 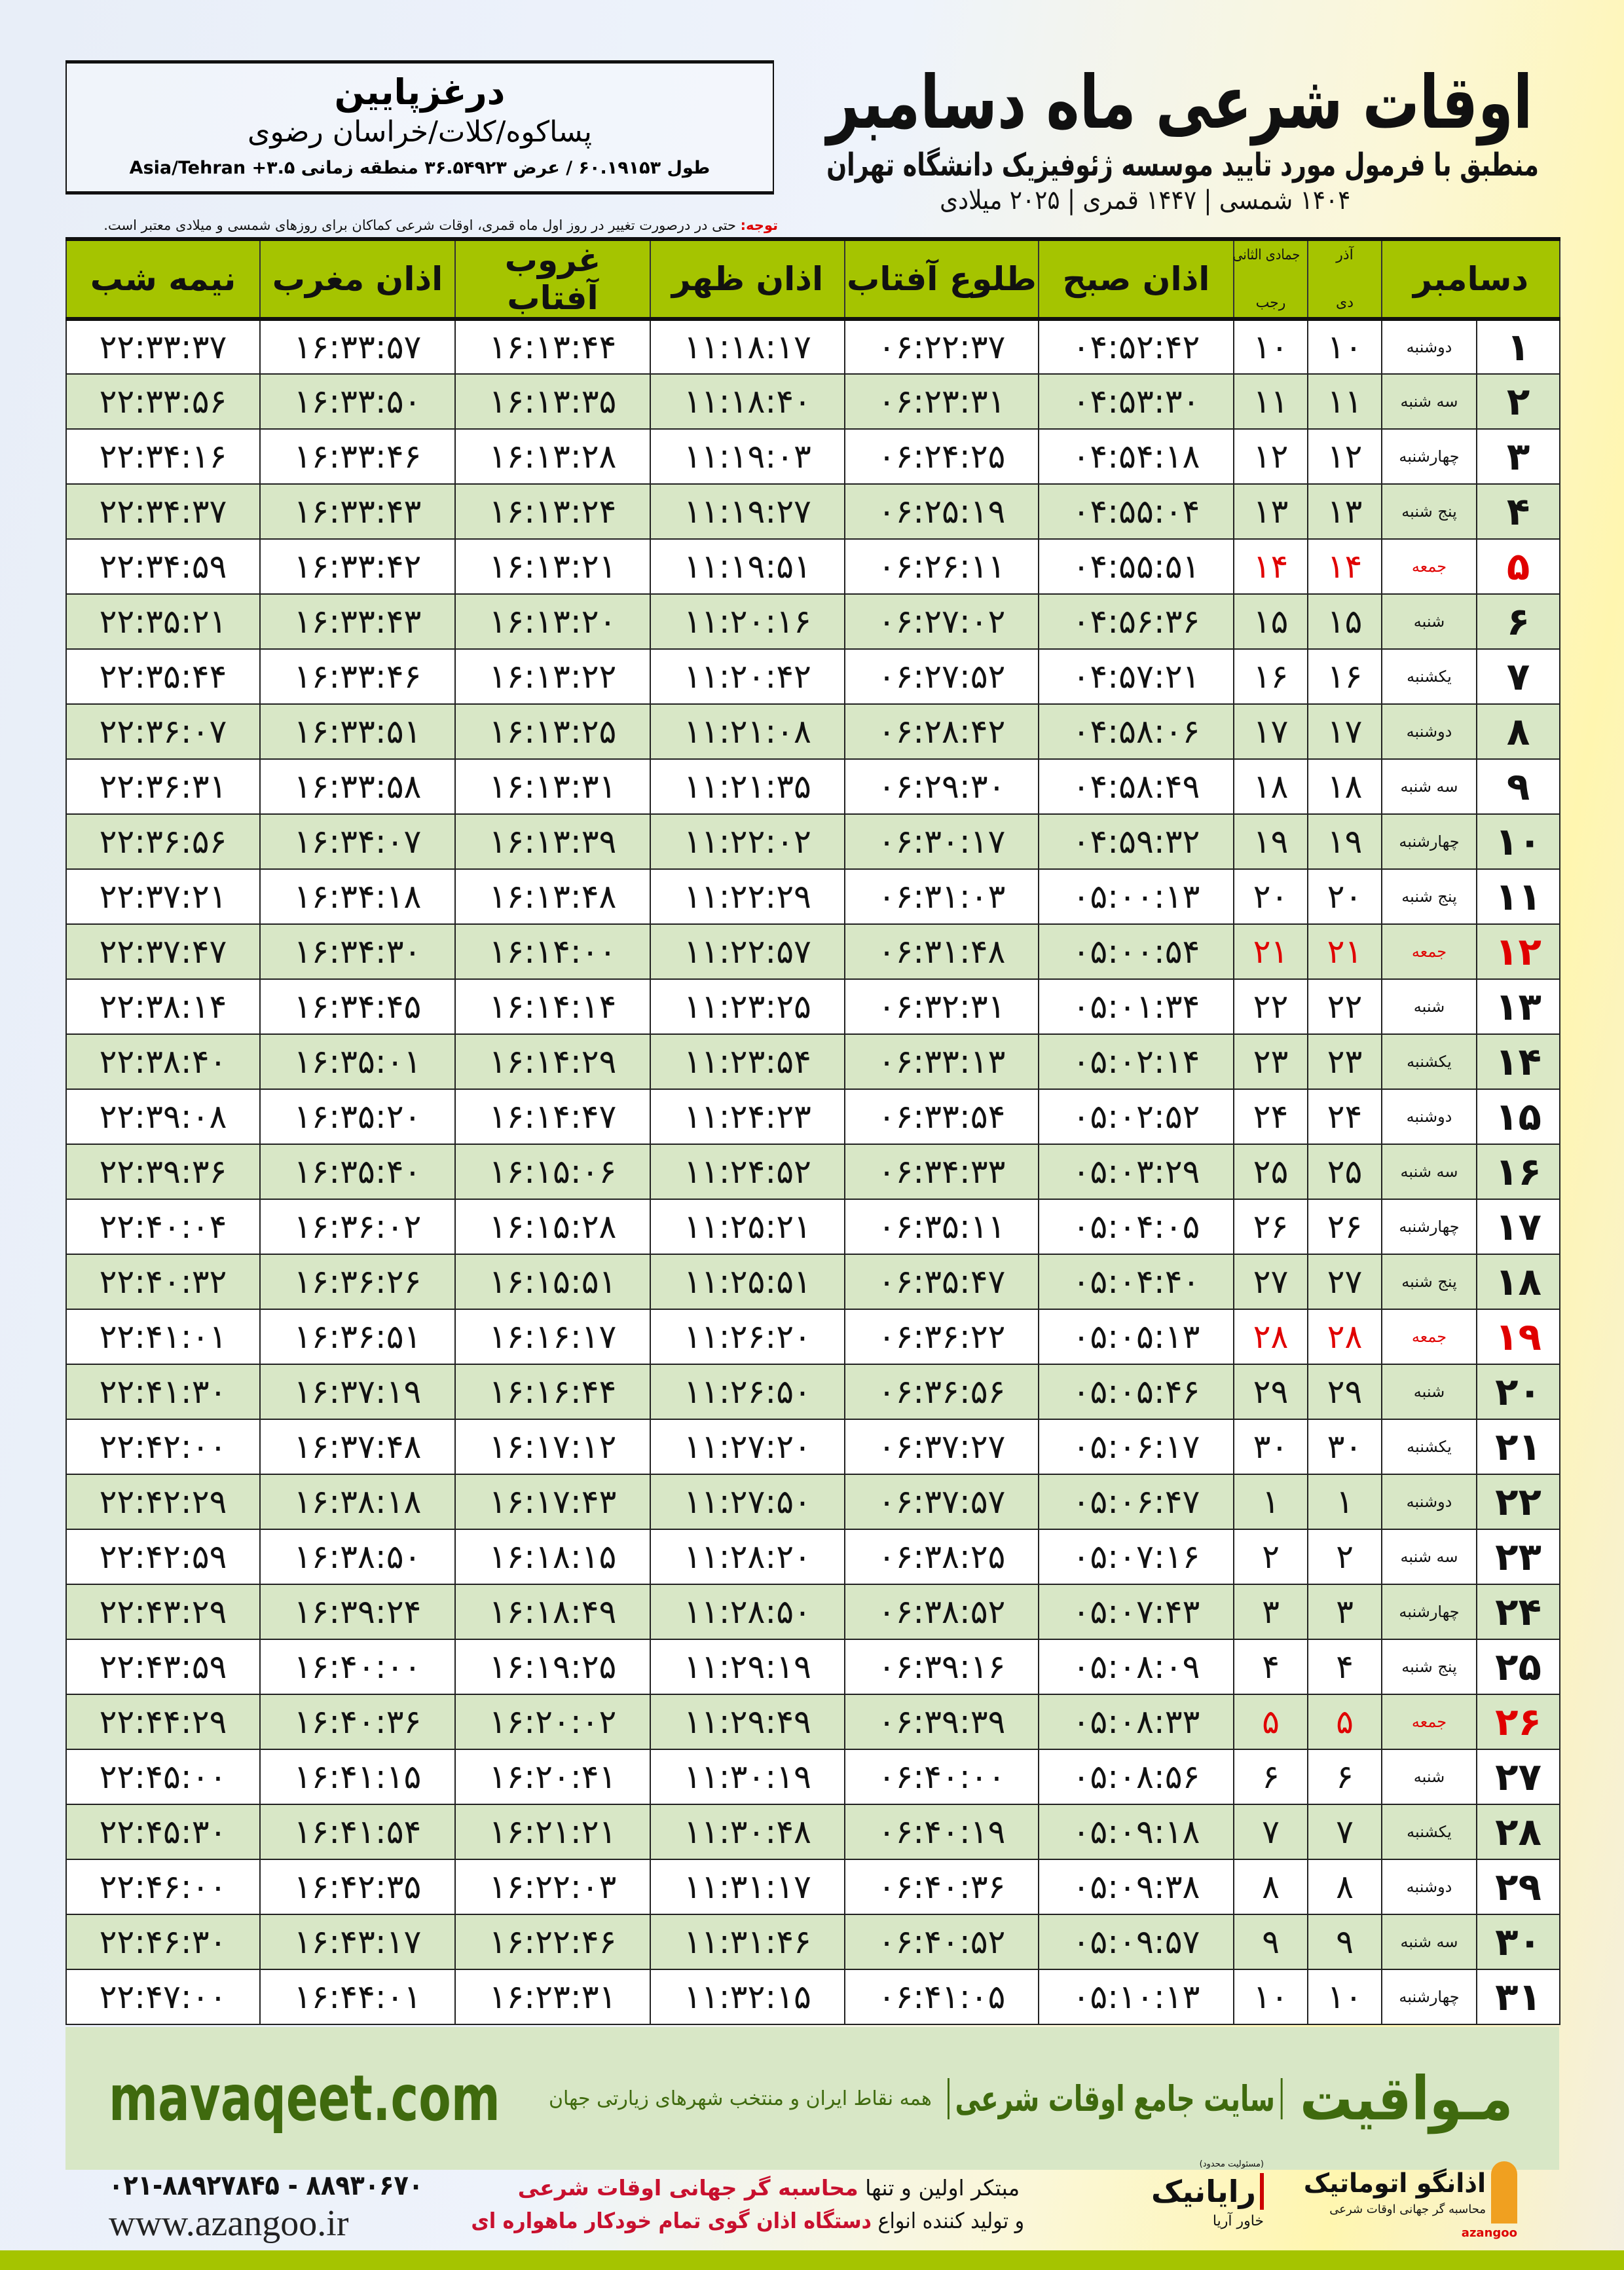 What do you see at coordinates (1344, 401) in the screenshot?
I see `shamsi-day: ۱۱` at bounding box center [1344, 401].